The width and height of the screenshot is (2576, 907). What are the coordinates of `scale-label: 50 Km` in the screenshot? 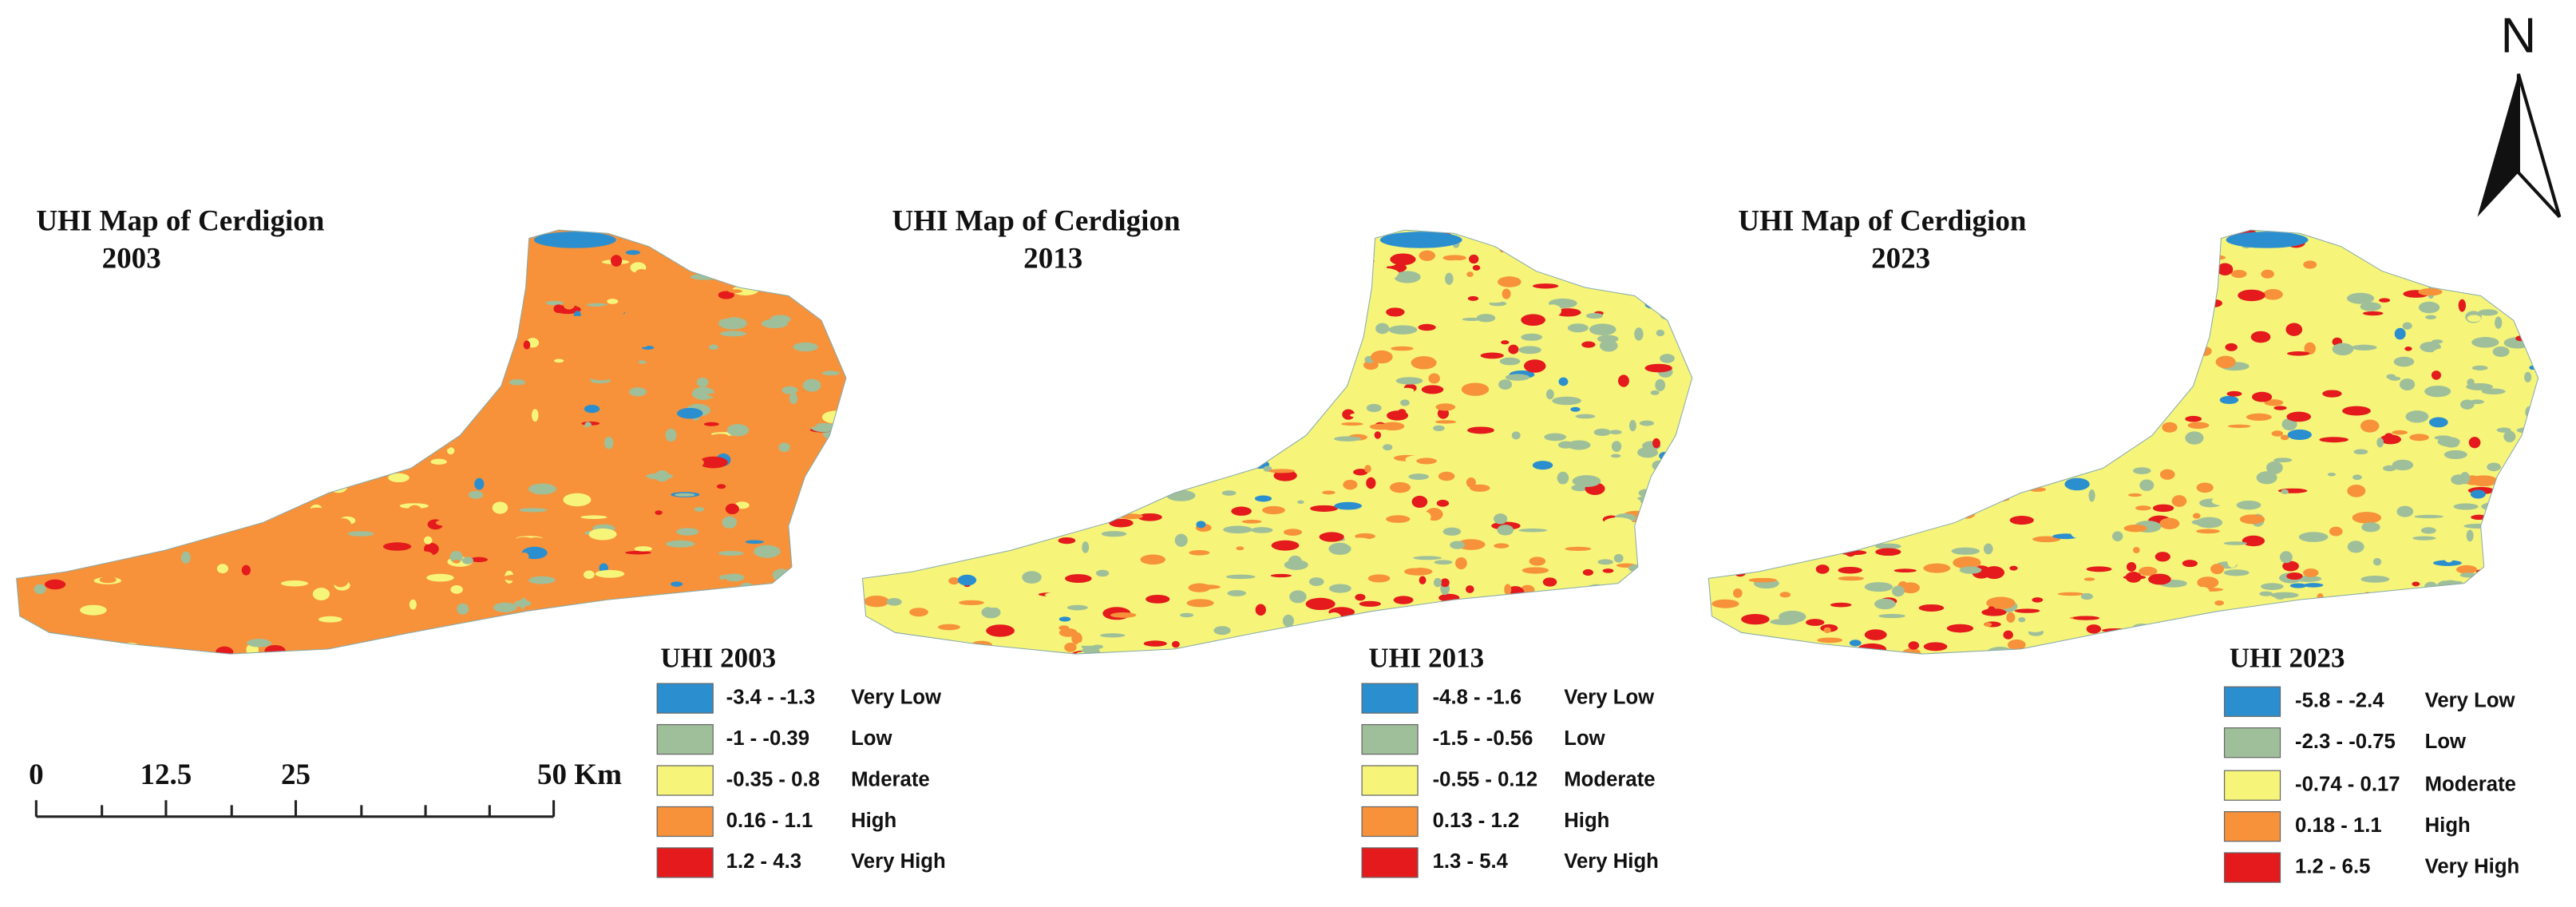 It's located at (580, 774).